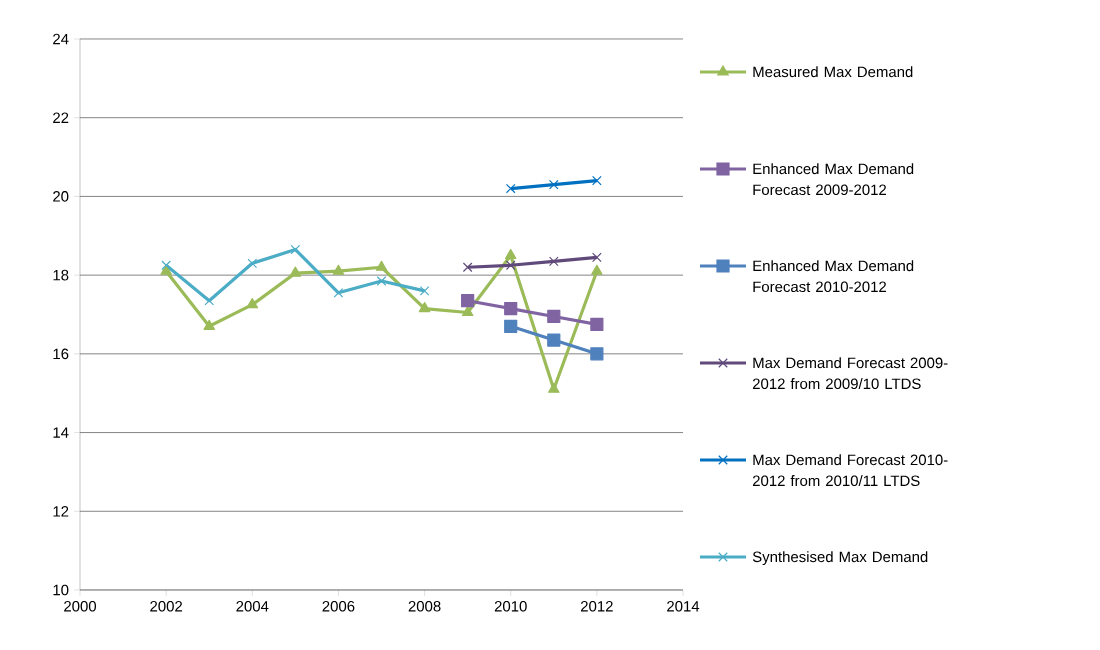  Describe the element at coordinates (166, 606) in the screenshot. I see `x-tick-label: 2002` at that location.